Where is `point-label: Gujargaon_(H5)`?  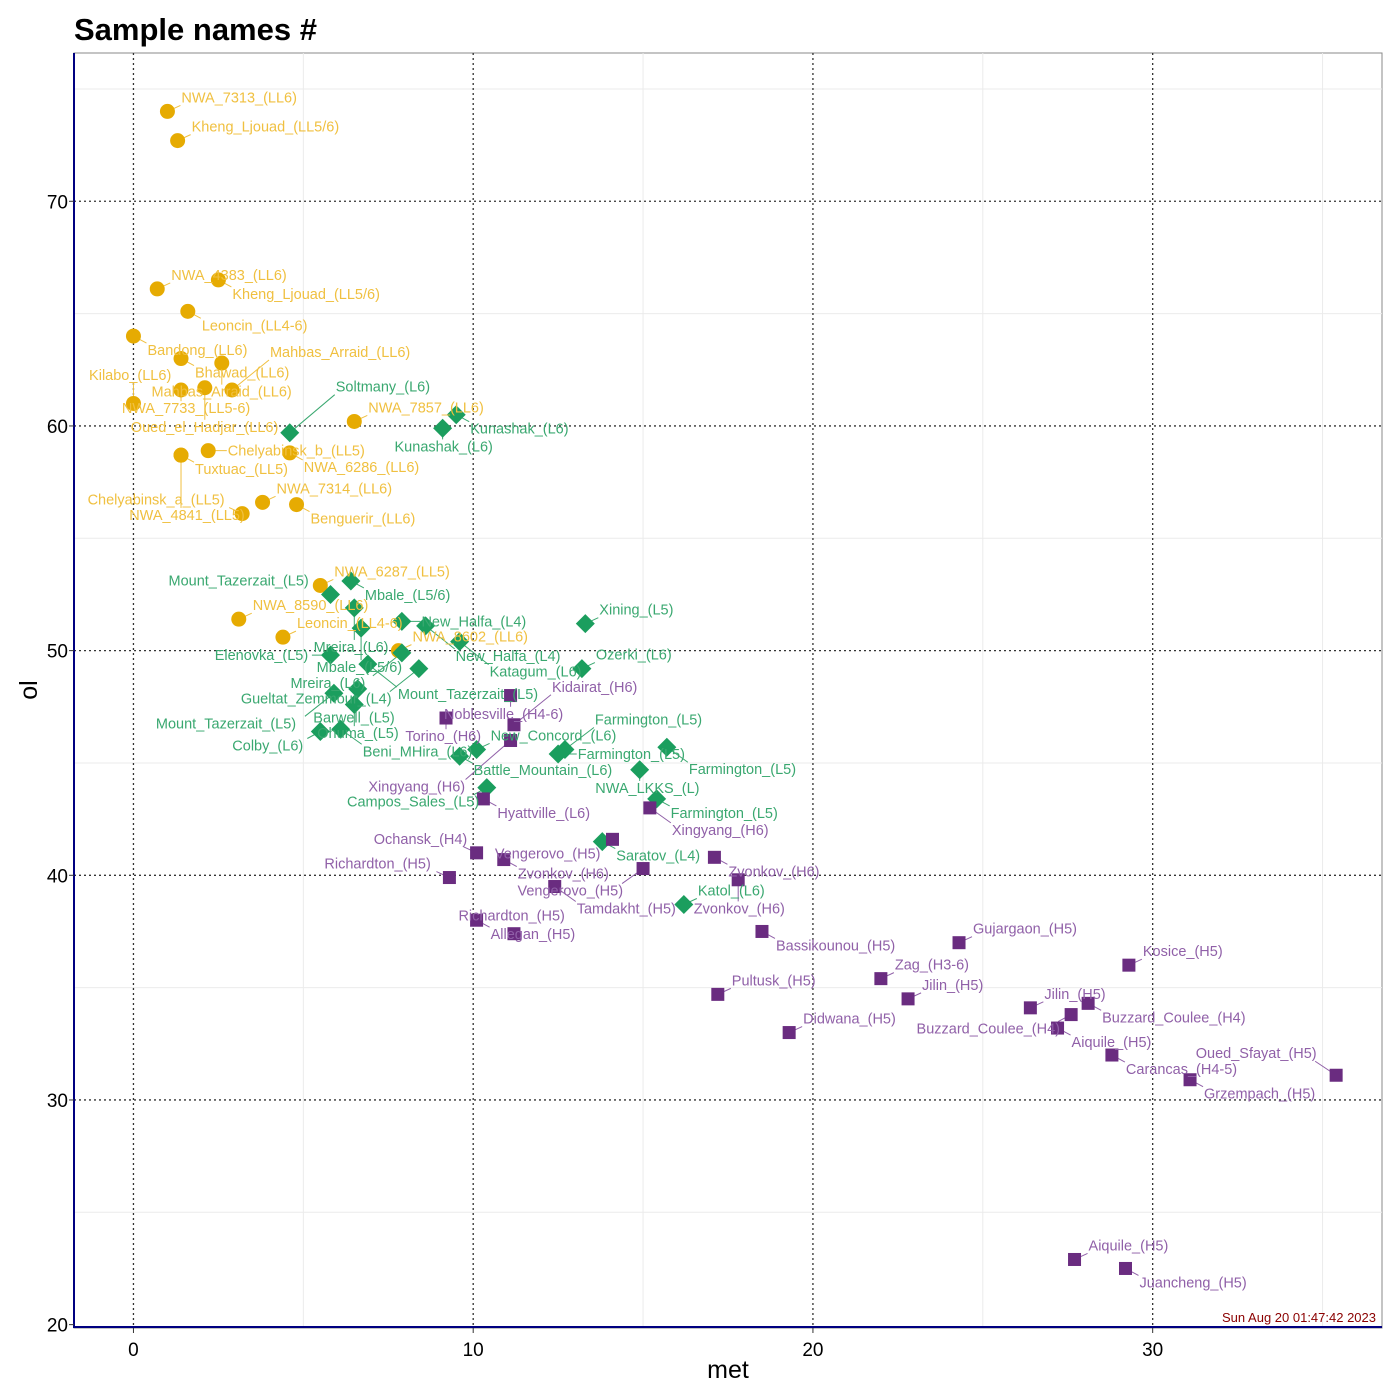 point-label: Gujargaon_(H5) is located at coordinates (1025, 930).